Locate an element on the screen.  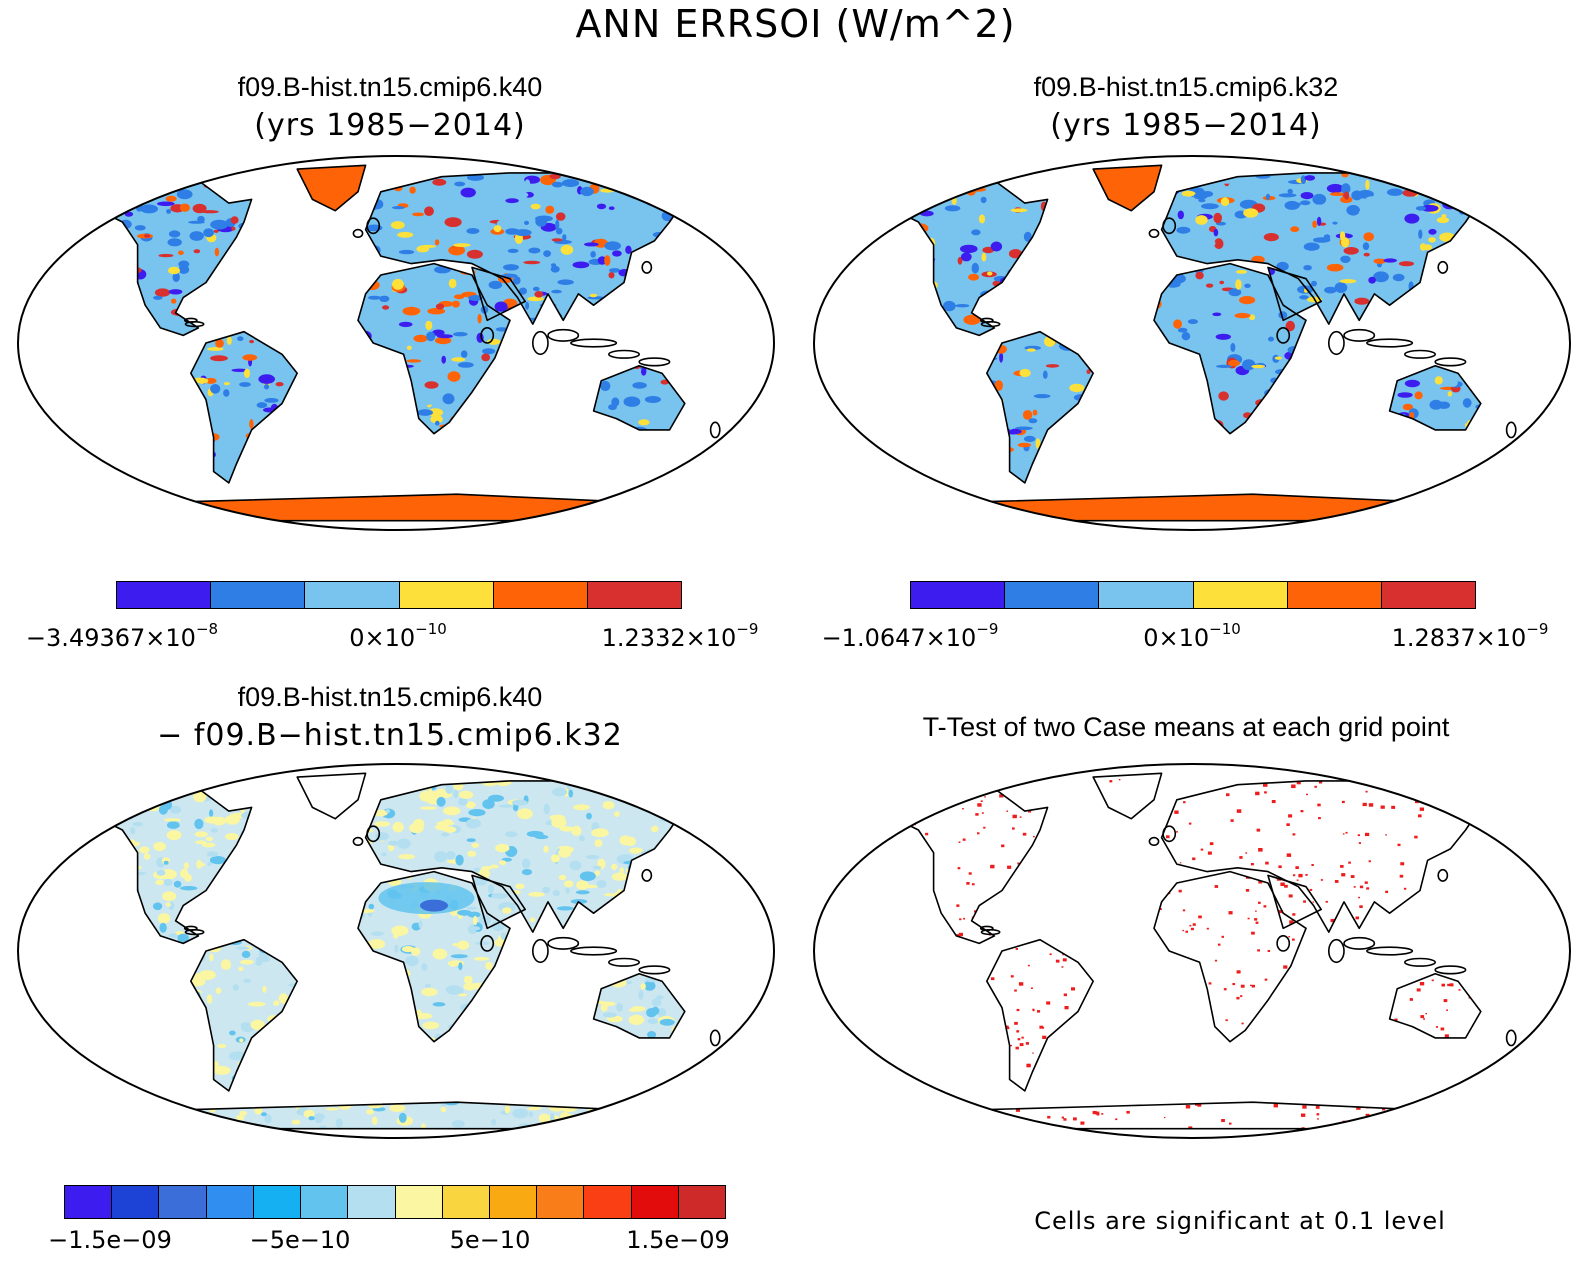
panel-1-colorbar-label-mid: 0×10⁻¹⁰ is located at coordinates (398, 636).